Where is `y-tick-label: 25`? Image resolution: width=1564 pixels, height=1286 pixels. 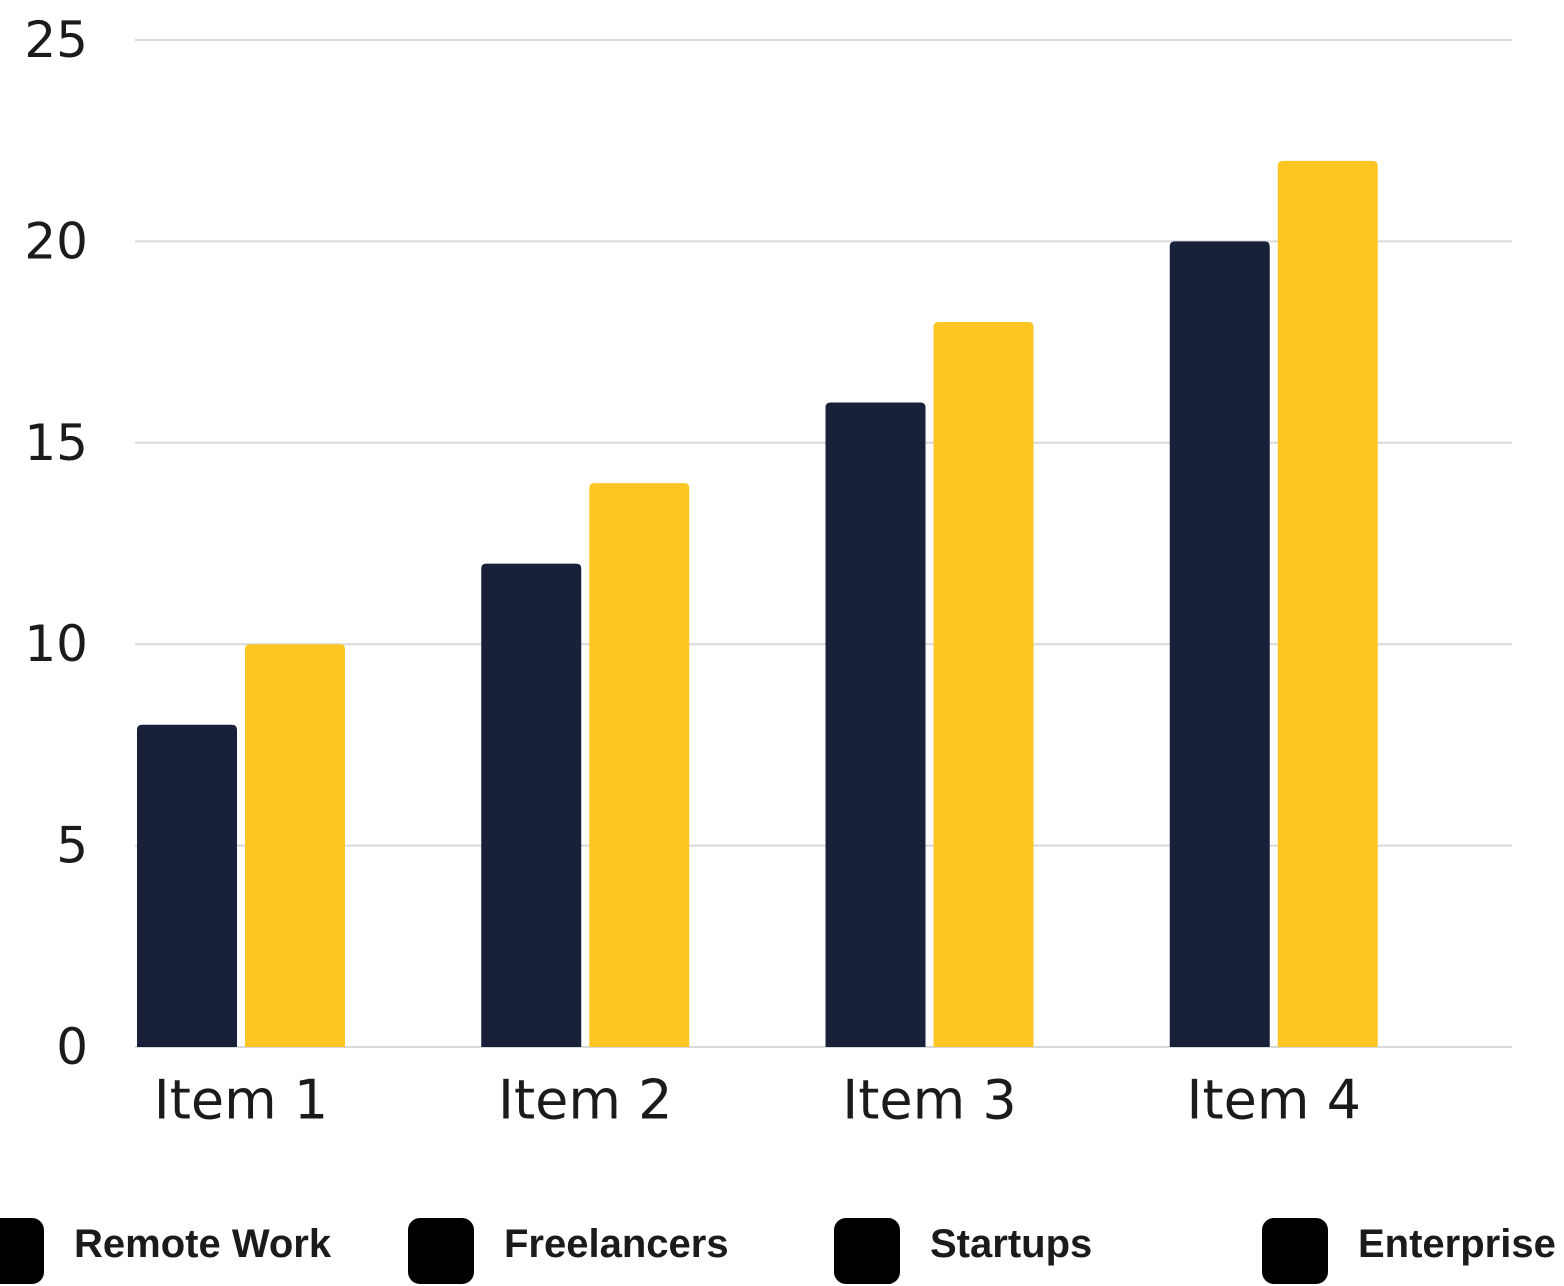 y-tick-label: 25 is located at coordinates (56, 40).